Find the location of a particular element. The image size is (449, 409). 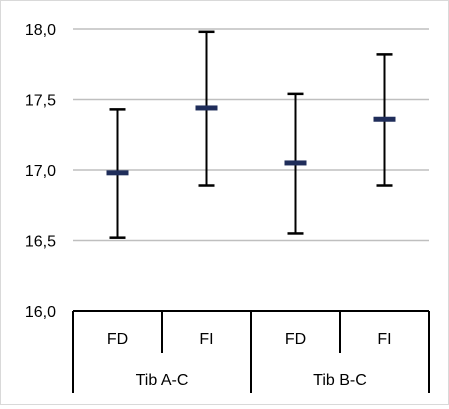

y-axis-tick-labels: 16,0 16,5 17,0 17,5 18,0 is located at coordinates (40, 171).